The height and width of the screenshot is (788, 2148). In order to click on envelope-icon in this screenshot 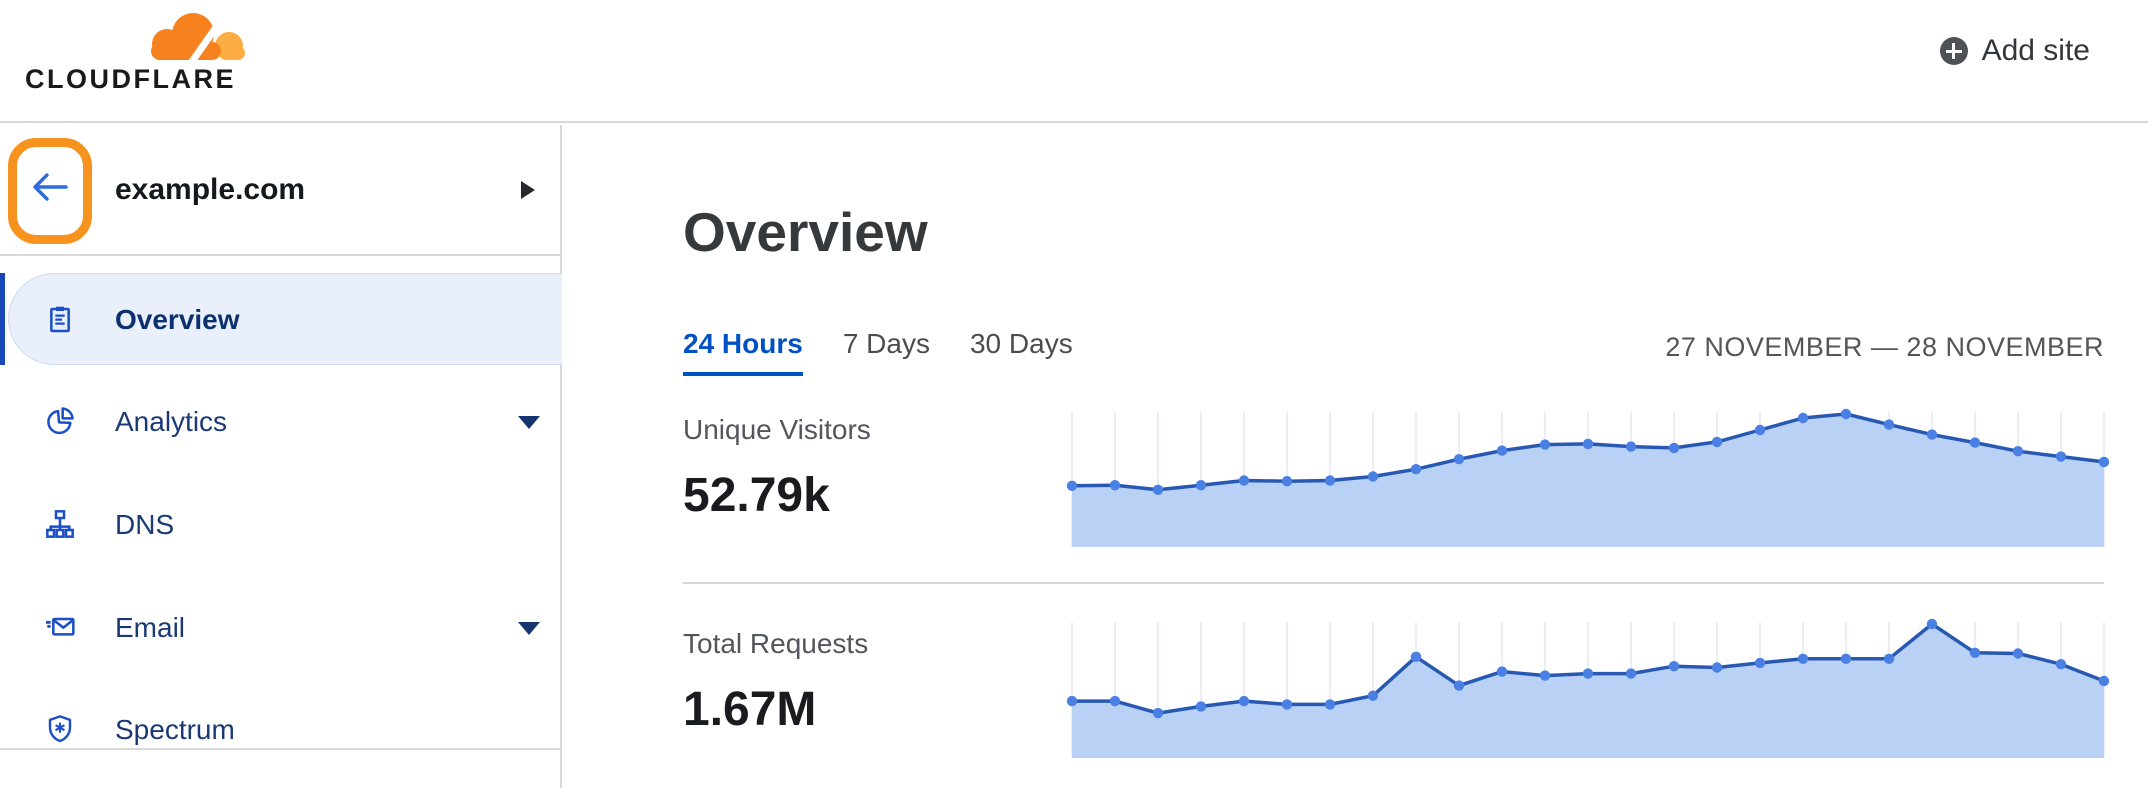, I will do `click(60, 627)`.